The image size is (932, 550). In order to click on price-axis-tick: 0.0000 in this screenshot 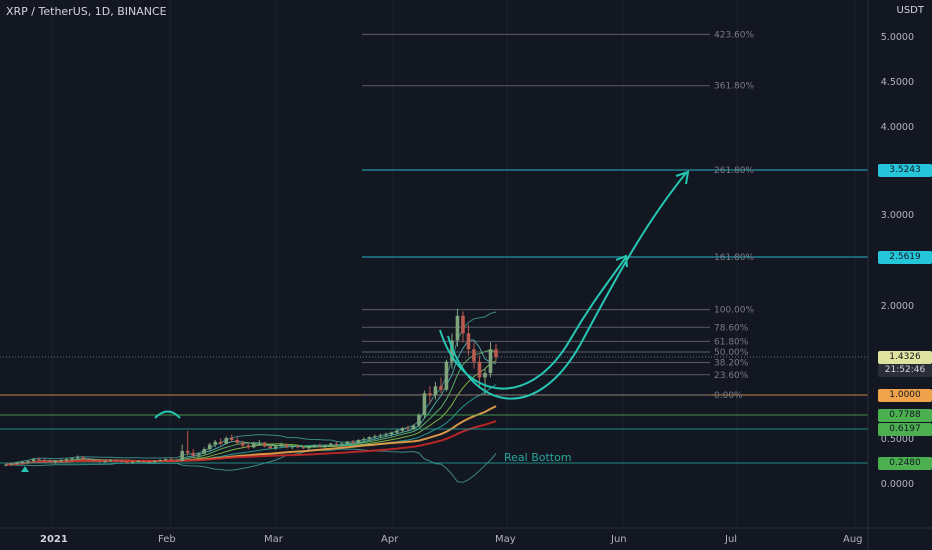, I will do `click(897, 484)`.